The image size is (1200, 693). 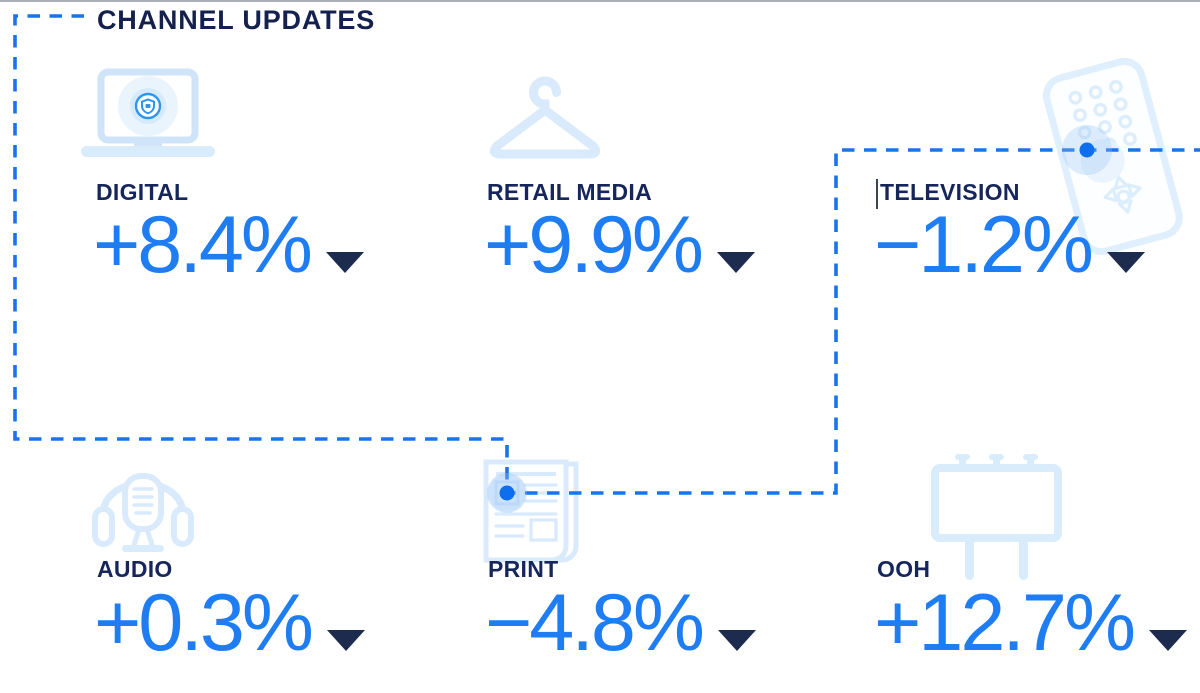 What do you see at coordinates (203, 245) in the screenshot?
I see `channel-value-digital: +8.4%` at bounding box center [203, 245].